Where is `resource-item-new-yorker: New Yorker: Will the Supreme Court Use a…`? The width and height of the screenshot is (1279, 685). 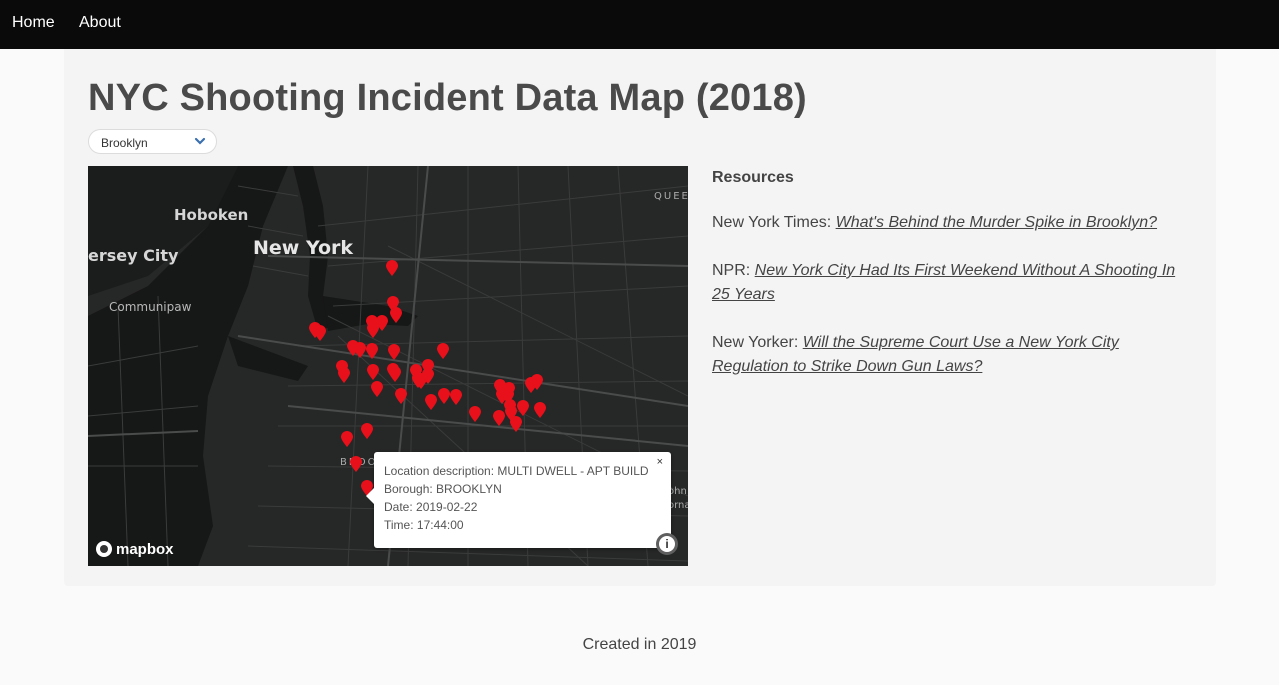 resource-item-new-yorker: New Yorker: Will the Supreme Court Use a… is located at coordinates (947, 355).